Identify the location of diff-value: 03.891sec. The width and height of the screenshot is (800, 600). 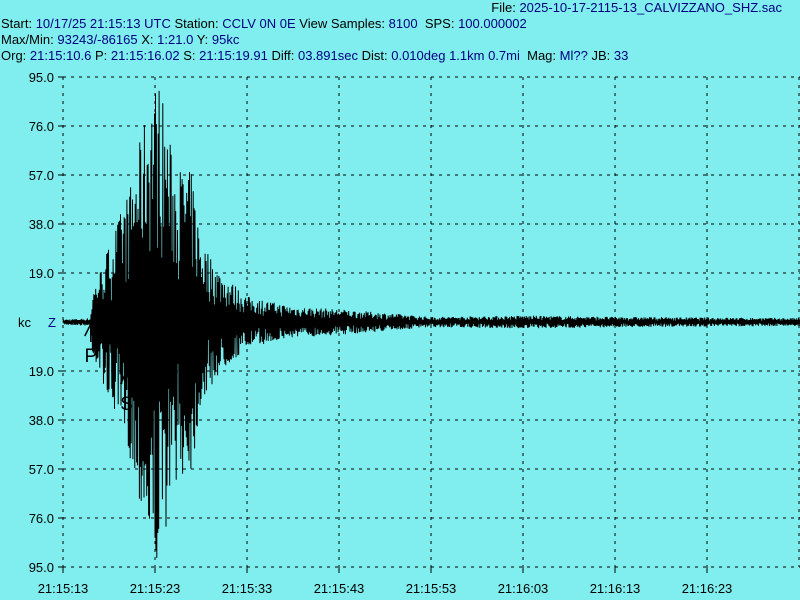
(327, 55).